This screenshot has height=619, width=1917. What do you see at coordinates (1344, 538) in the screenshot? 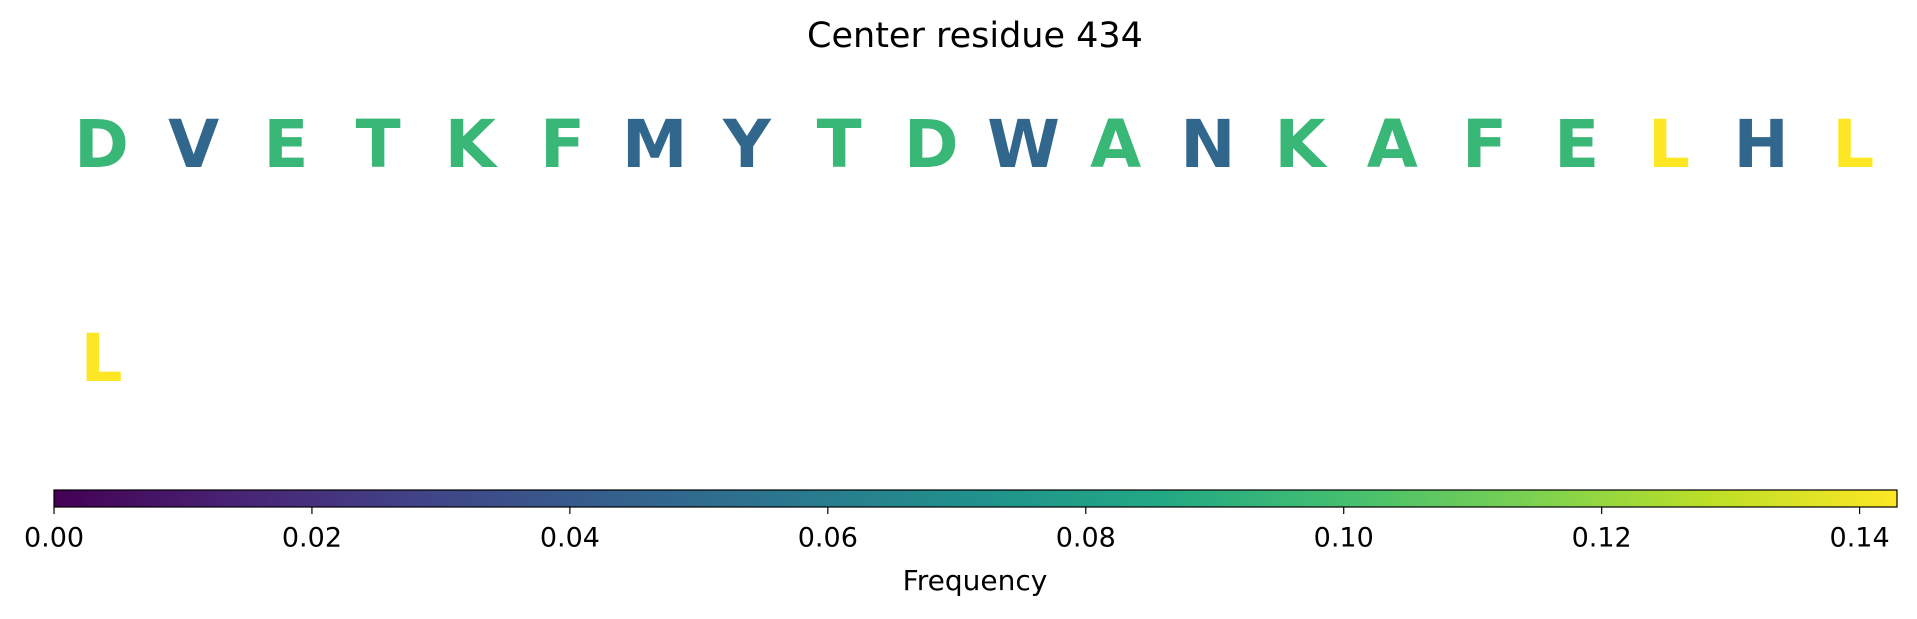
I see `colorbar-tick-label: 0.10` at bounding box center [1344, 538].